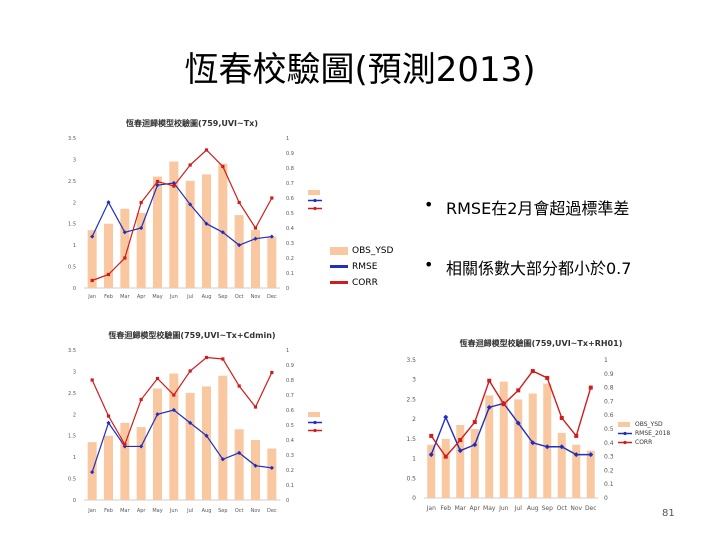 This screenshot has height=540, width=720. What do you see at coordinates (375, 283) in the screenshot?
I see `legend-item-corr: CORR` at bounding box center [375, 283].